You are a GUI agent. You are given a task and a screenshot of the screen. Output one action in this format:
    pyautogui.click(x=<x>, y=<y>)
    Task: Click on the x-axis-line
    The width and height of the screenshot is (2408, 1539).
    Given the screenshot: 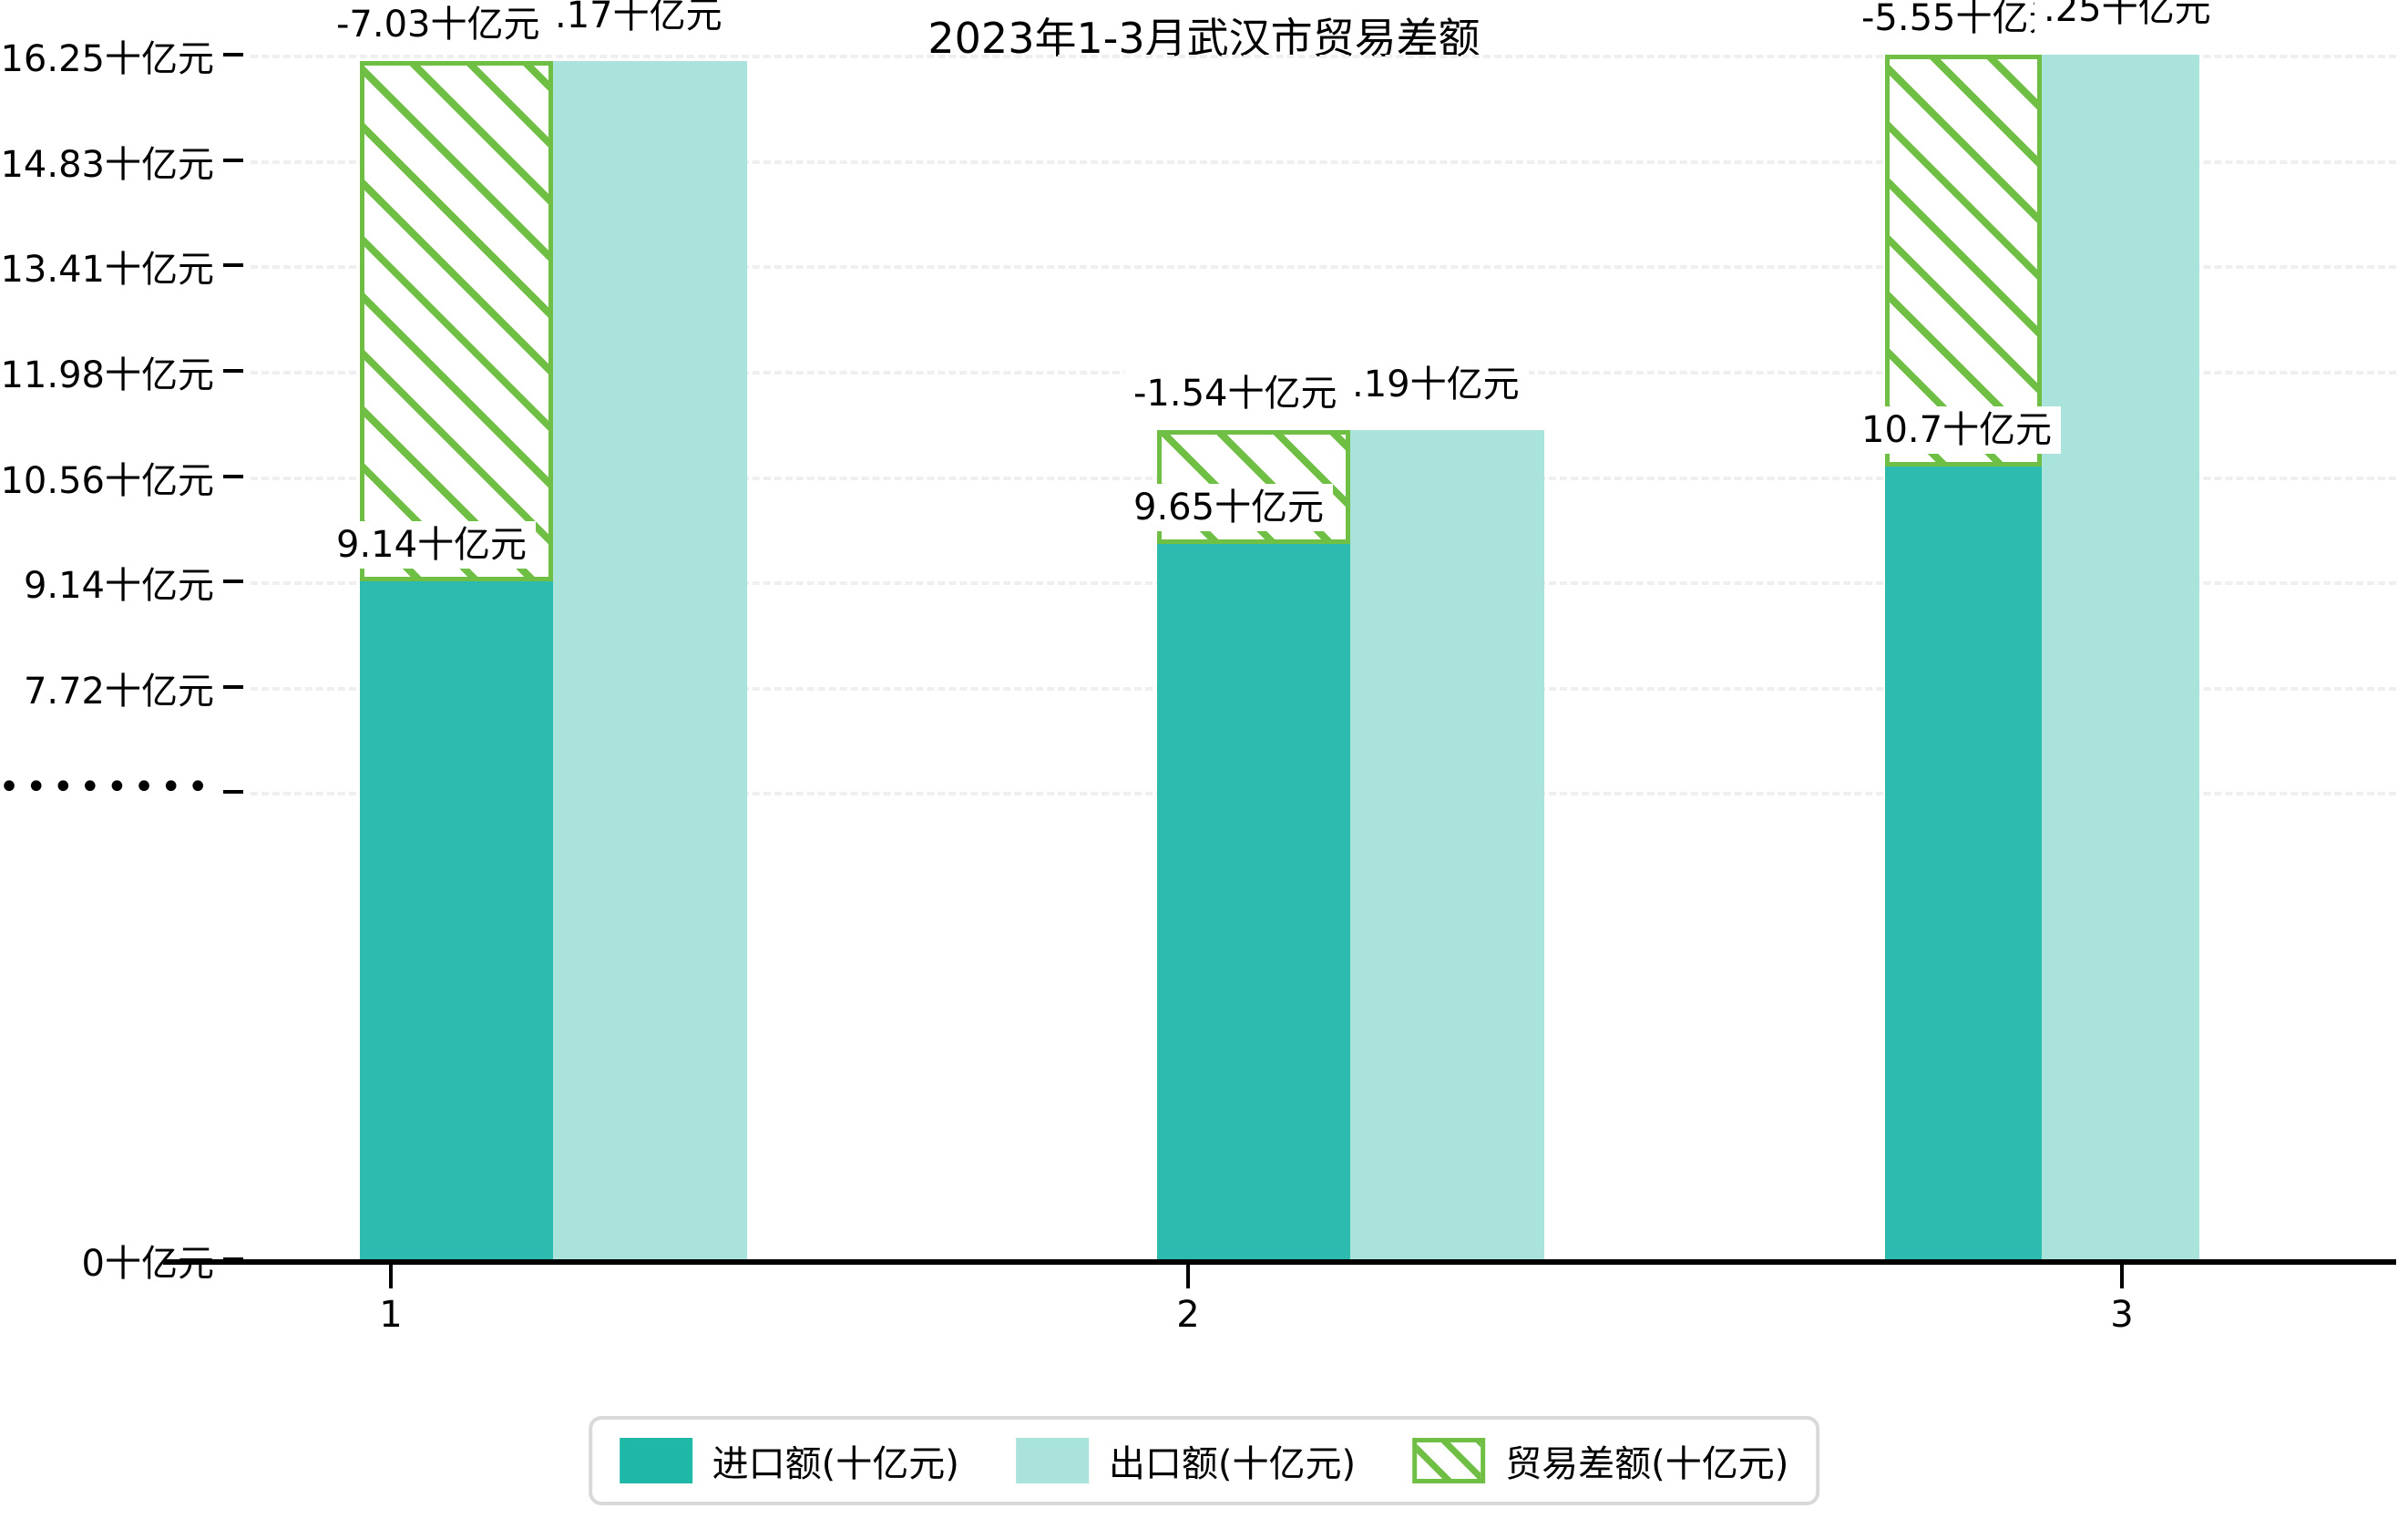 What is the action you would take?
    pyautogui.click(x=1323, y=1262)
    